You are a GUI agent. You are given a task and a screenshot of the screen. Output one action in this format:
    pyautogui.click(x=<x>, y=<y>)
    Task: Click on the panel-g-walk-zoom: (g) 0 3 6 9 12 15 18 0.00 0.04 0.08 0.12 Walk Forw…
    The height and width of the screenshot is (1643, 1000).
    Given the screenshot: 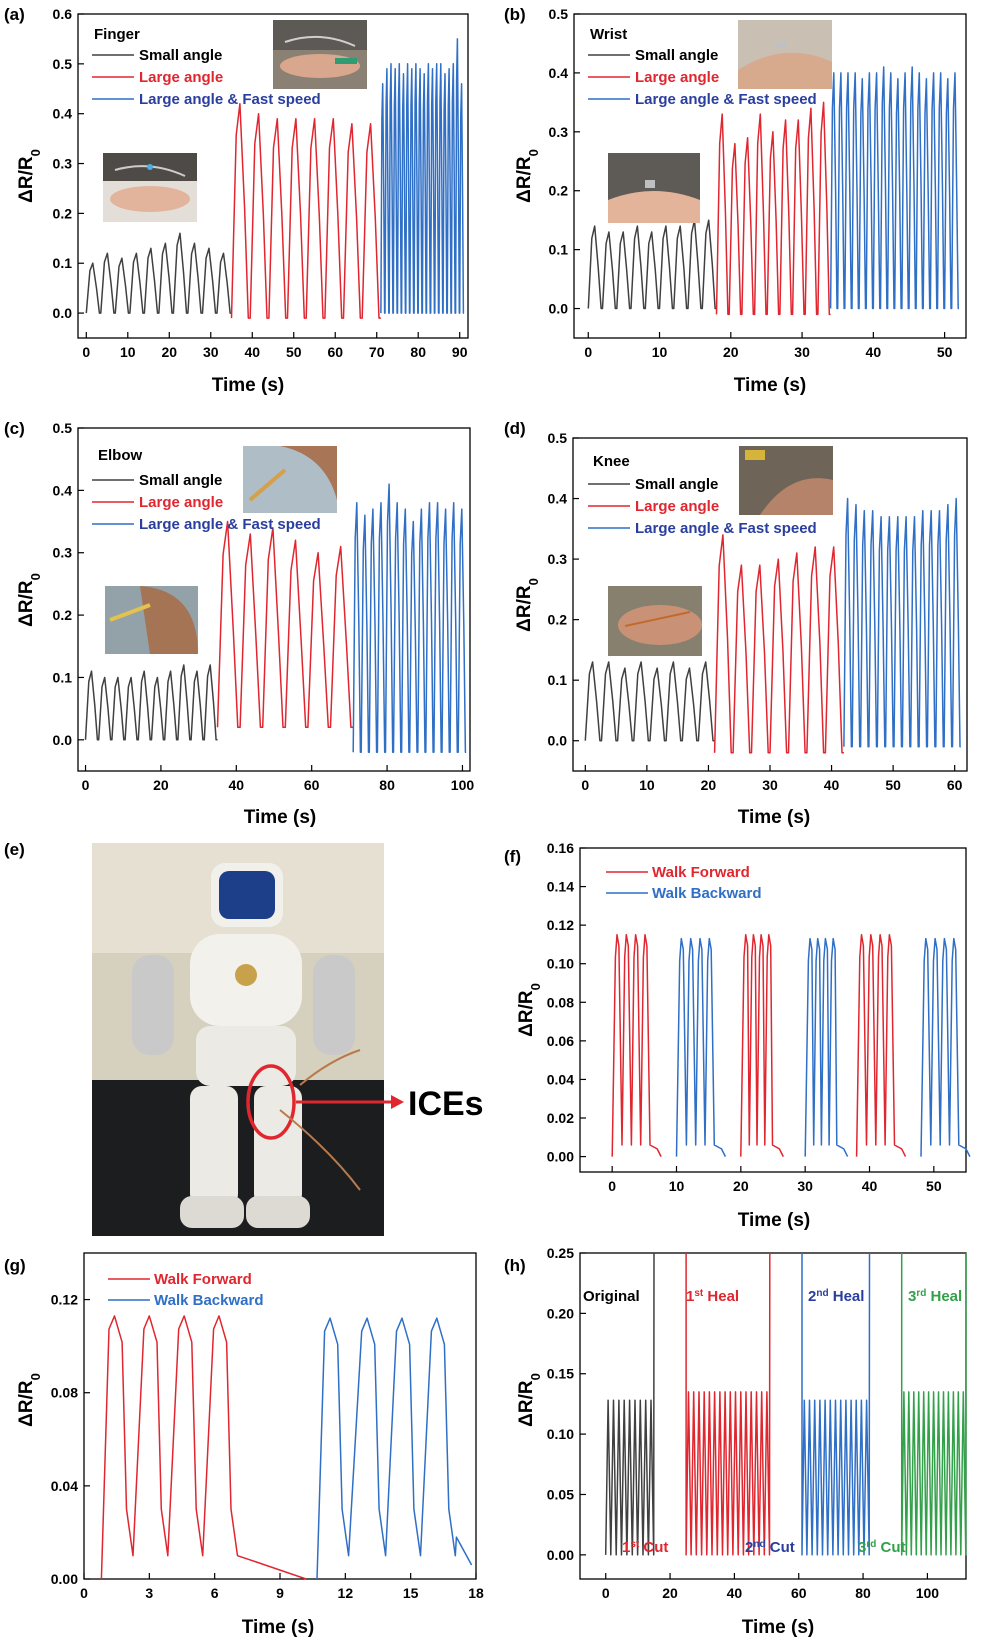 What is the action you would take?
    pyautogui.click(x=244, y=1445)
    